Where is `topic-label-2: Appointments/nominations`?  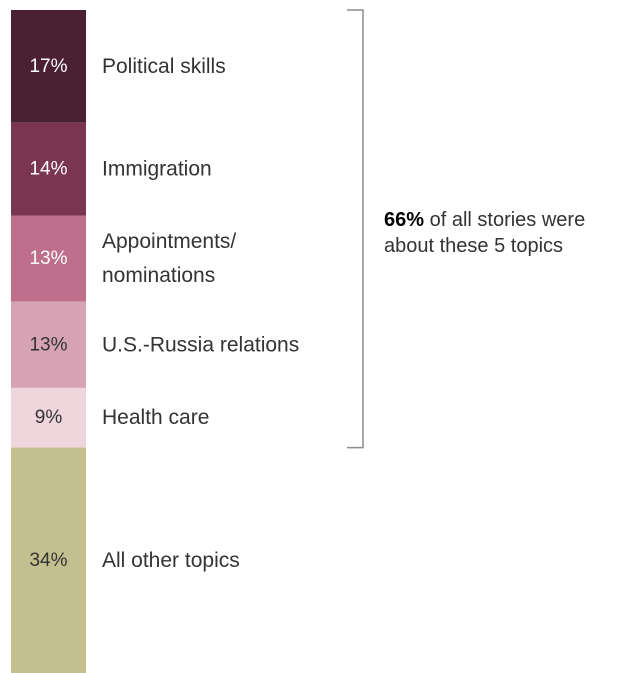 topic-label-2: Appointments/nominations is located at coordinates (169, 258).